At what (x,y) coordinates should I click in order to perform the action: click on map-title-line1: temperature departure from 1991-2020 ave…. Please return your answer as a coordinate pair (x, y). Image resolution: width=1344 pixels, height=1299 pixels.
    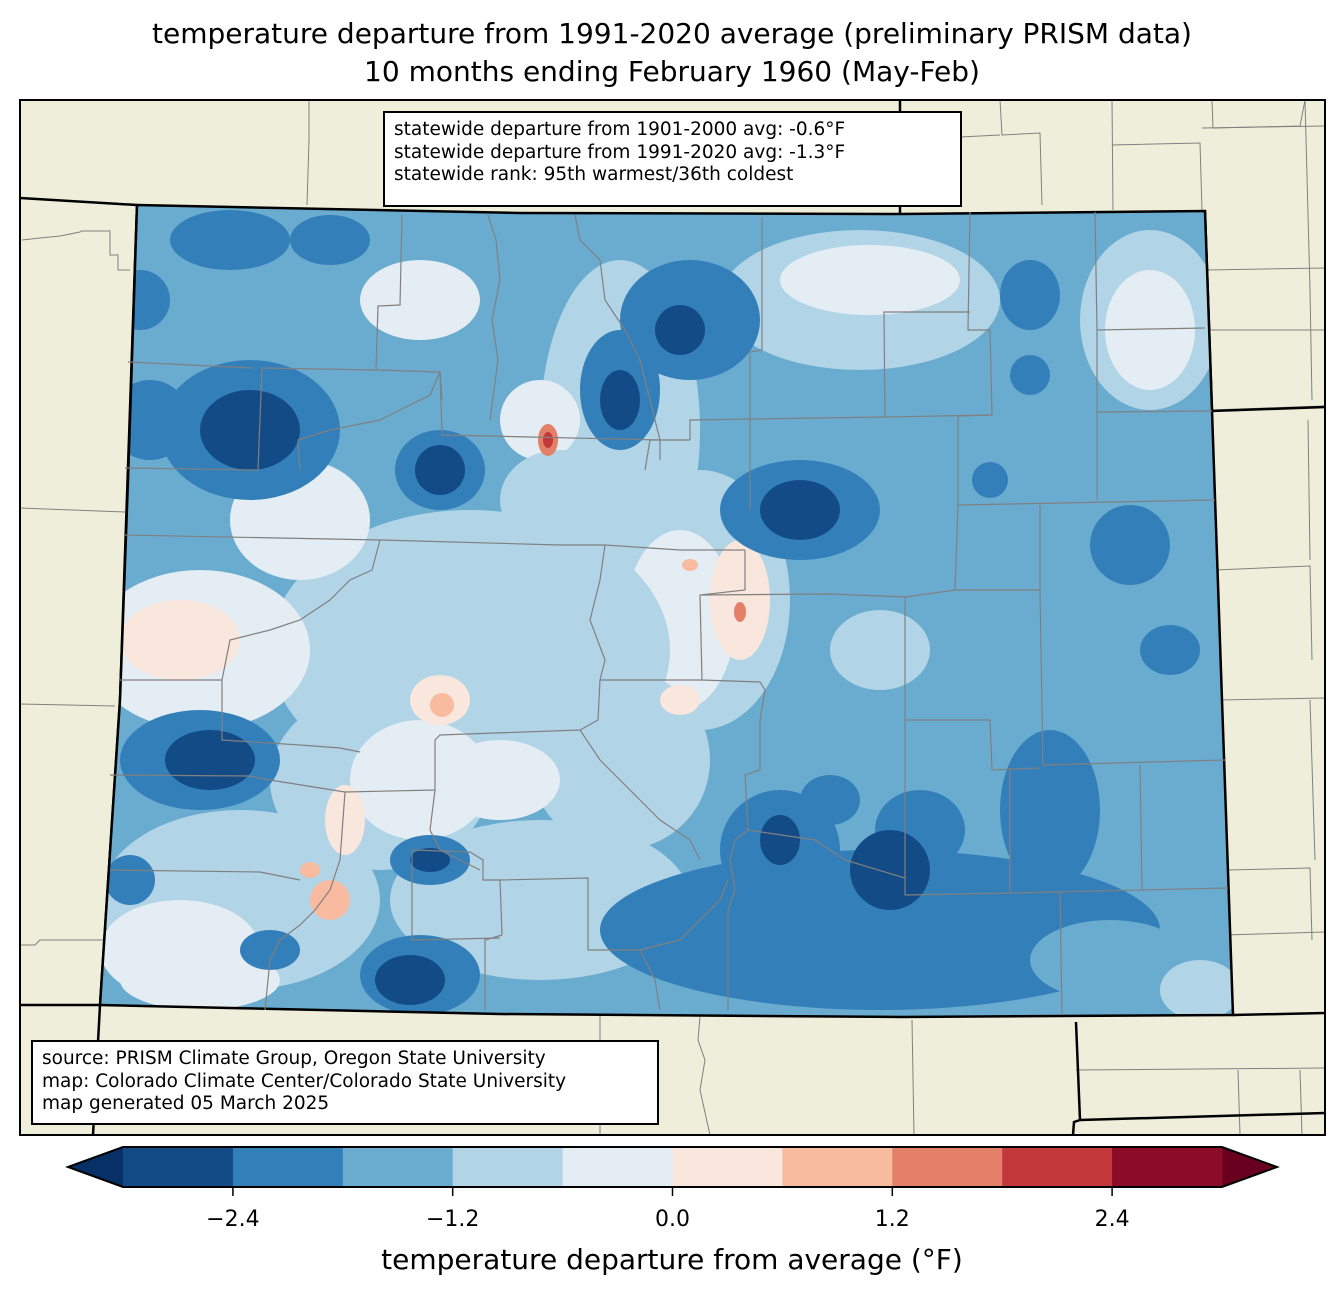
    Looking at the image, I should click on (672, 33).